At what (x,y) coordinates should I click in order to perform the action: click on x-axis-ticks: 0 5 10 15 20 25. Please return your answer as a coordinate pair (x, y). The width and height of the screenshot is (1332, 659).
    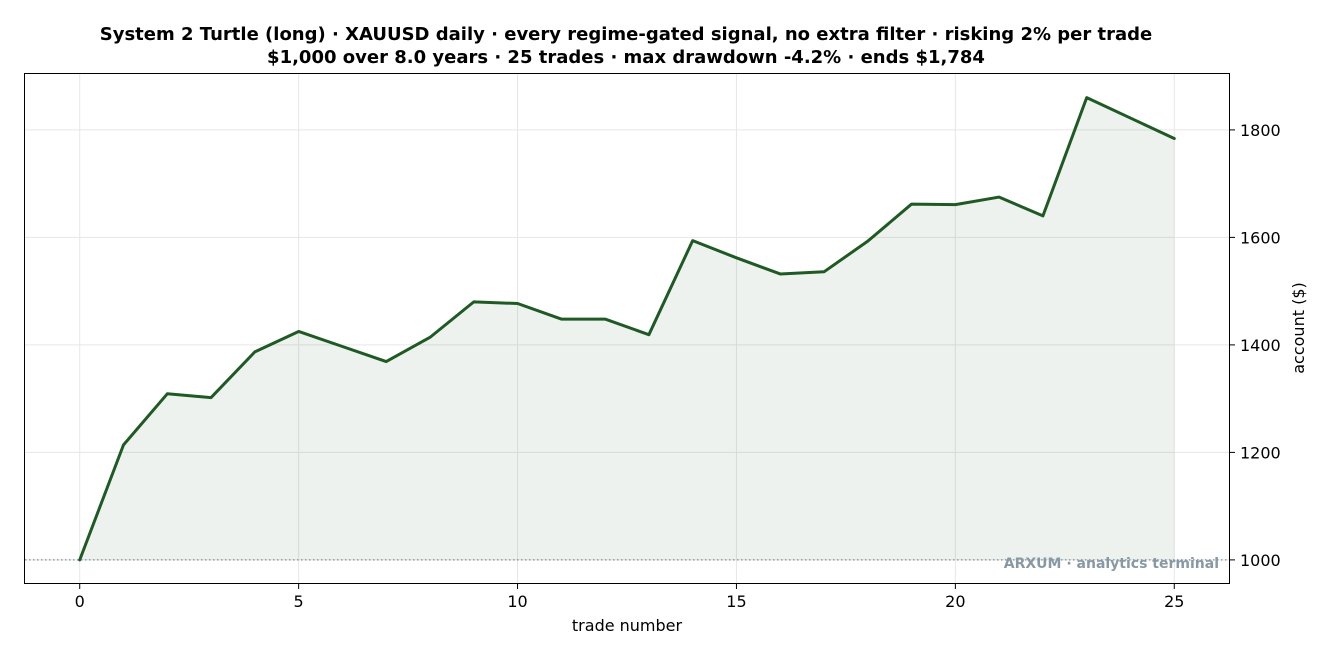
    Looking at the image, I should click on (629, 597).